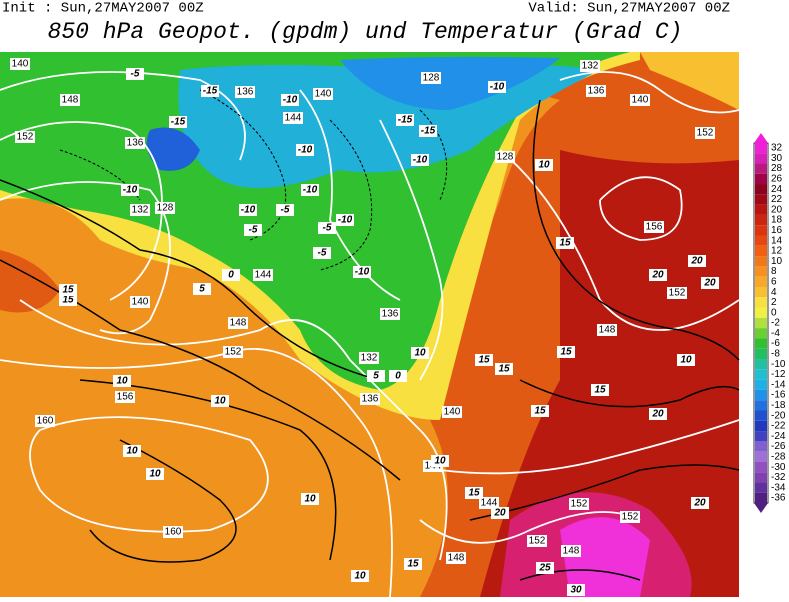 Image resolution: width=789 pixels, height=602 pixels. Describe the element at coordinates (777, 189) in the screenshot. I see `colorbar-label: 24` at that location.